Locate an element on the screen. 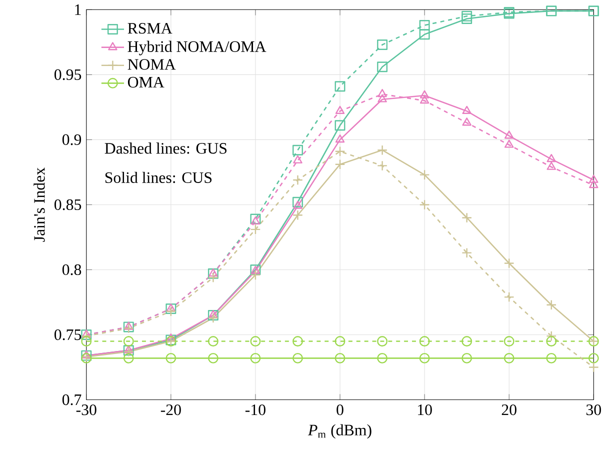 This screenshot has height=462, width=606. y-tick-label: 0.75 is located at coordinates (68, 334).